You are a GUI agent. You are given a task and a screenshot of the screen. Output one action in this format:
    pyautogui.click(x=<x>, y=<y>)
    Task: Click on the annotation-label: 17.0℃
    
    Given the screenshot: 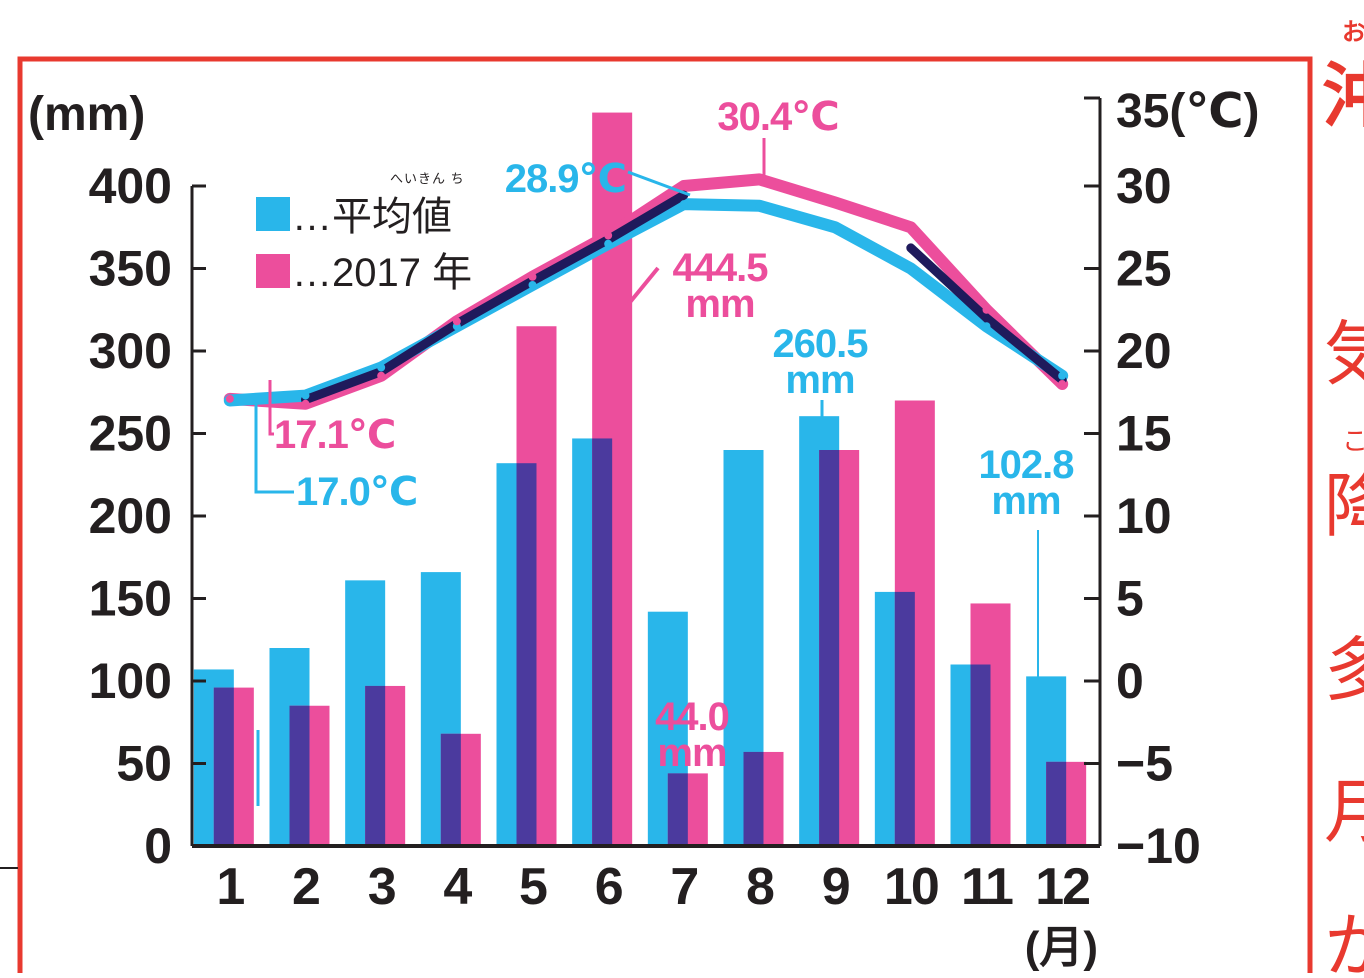 What is the action you would take?
    pyautogui.click(x=356, y=492)
    